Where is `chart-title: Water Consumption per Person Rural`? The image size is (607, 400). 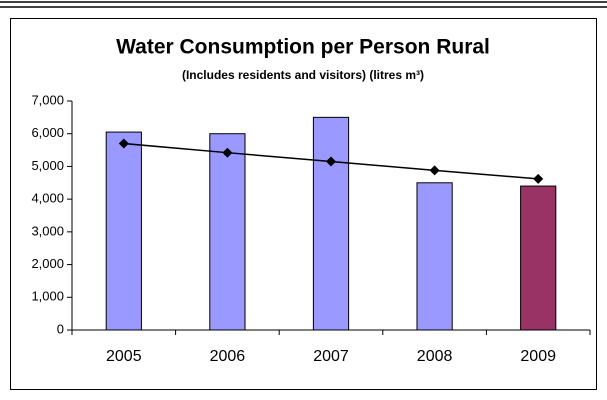
chart-title: Water Consumption per Person Rural is located at coordinates (303, 47).